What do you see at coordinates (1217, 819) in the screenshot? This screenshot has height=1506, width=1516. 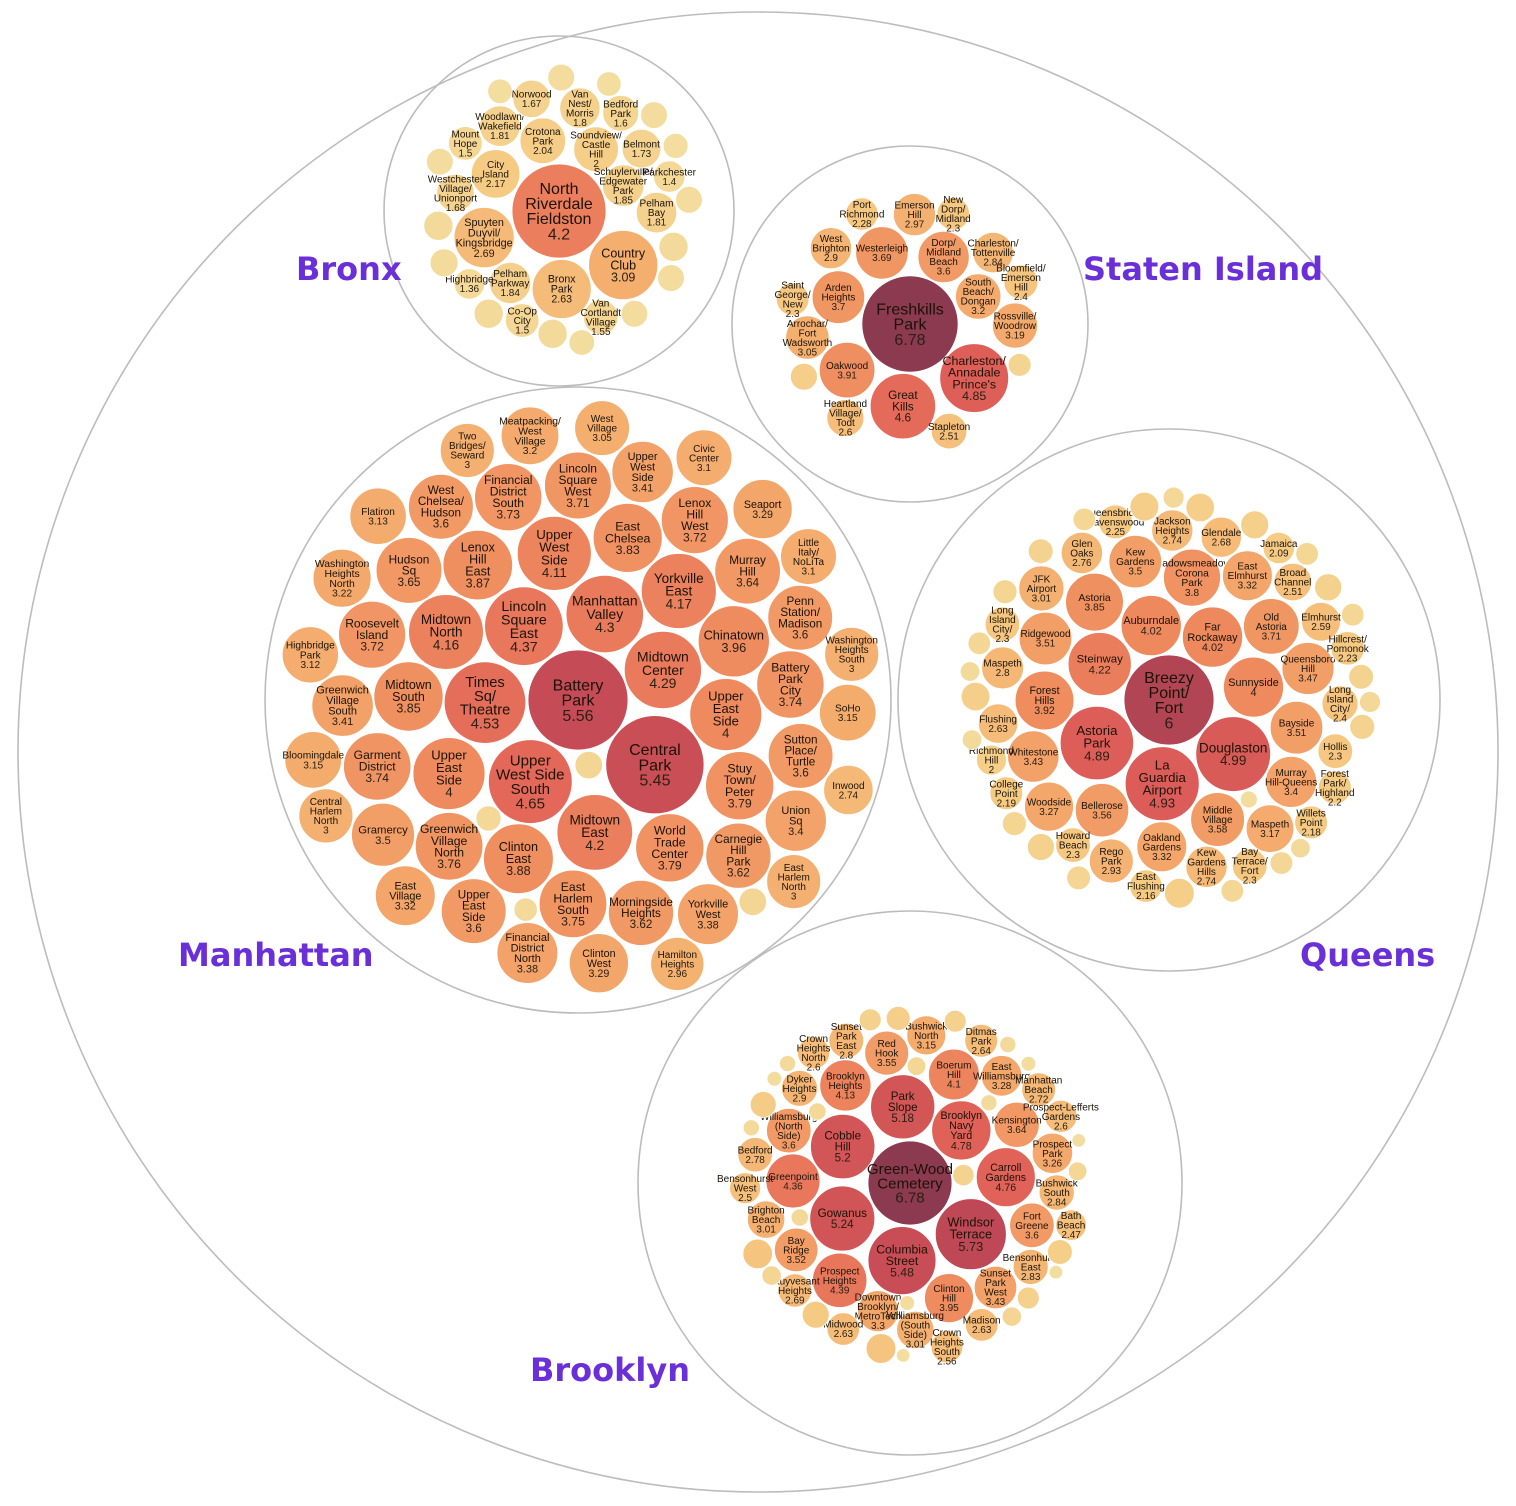 I see `bubble-middle-village` at bounding box center [1217, 819].